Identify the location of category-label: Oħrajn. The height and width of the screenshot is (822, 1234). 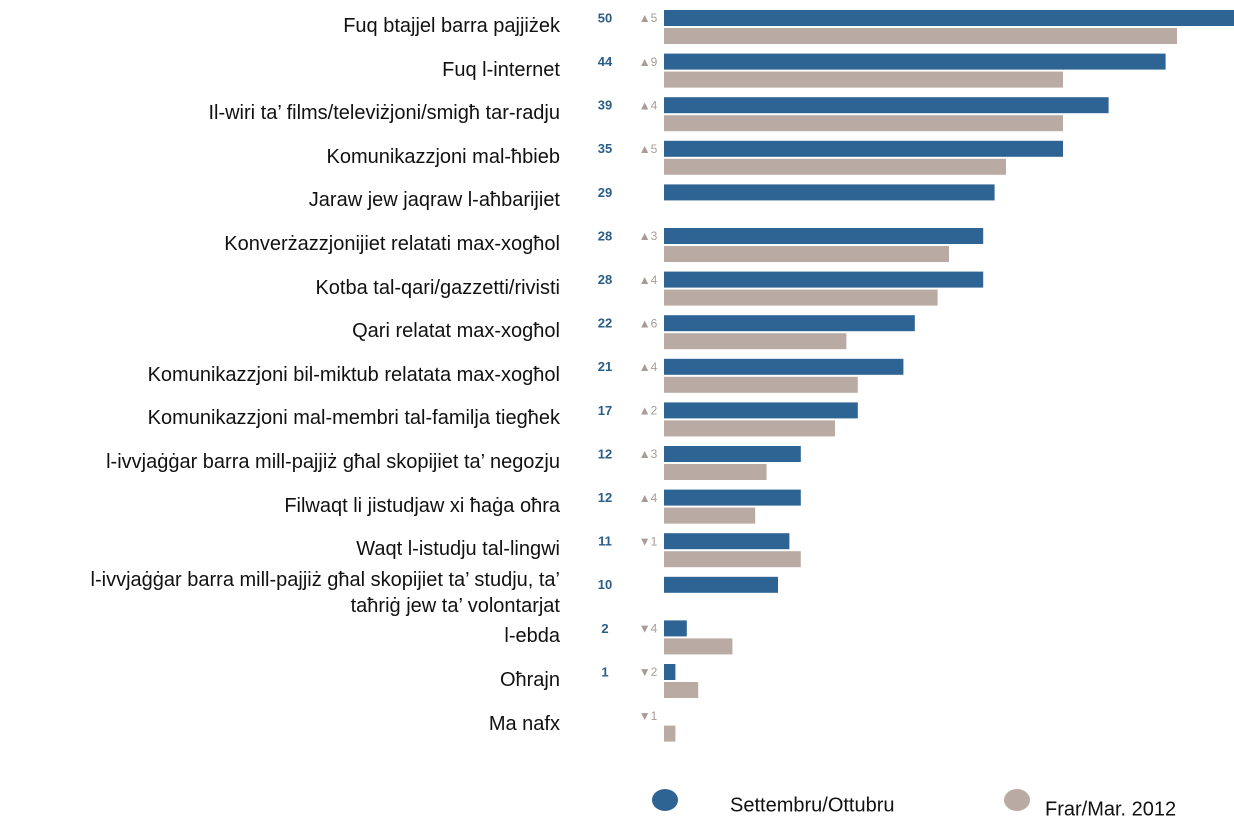
(529, 680).